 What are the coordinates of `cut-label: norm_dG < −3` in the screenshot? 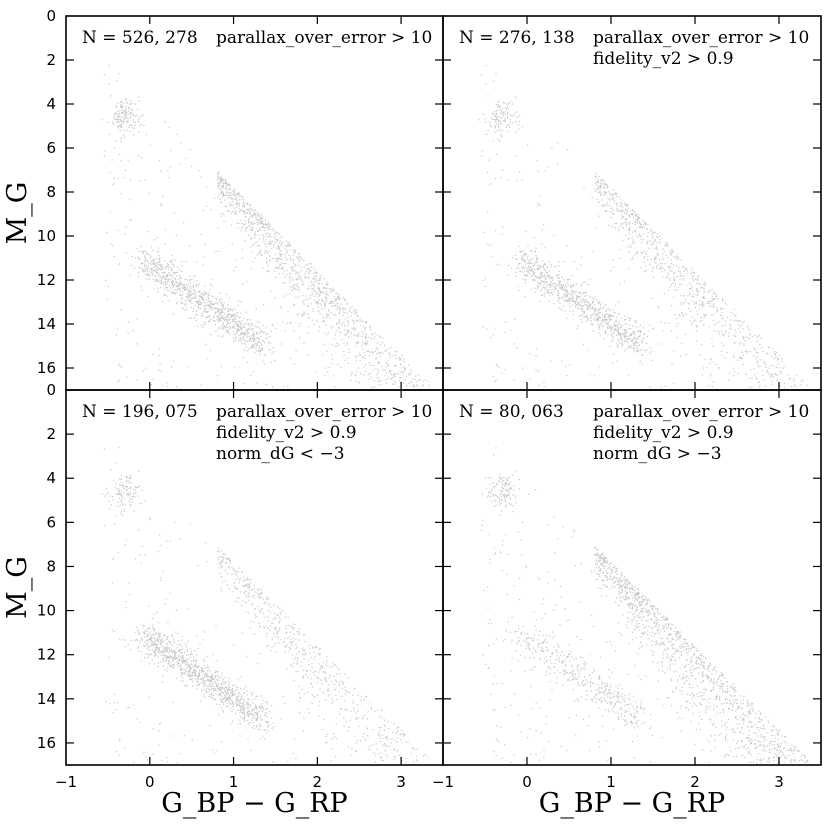 It's located at (280, 454).